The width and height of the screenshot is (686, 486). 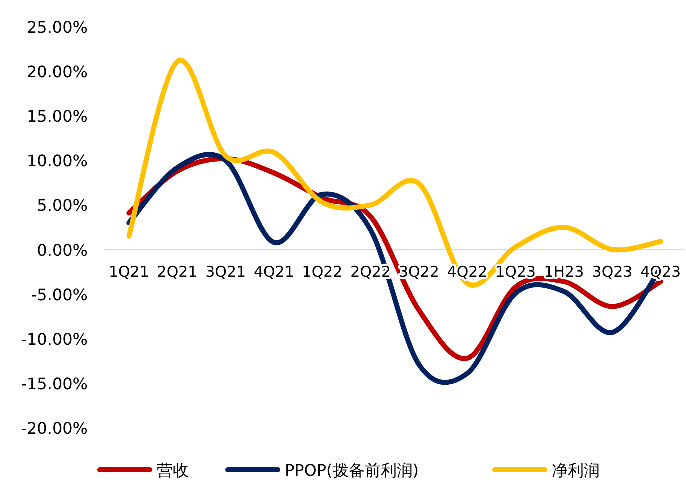 What do you see at coordinates (226, 271) in the screenshot?
I see `x-tick-label: 3Q21` at bounding box center [226, 271].